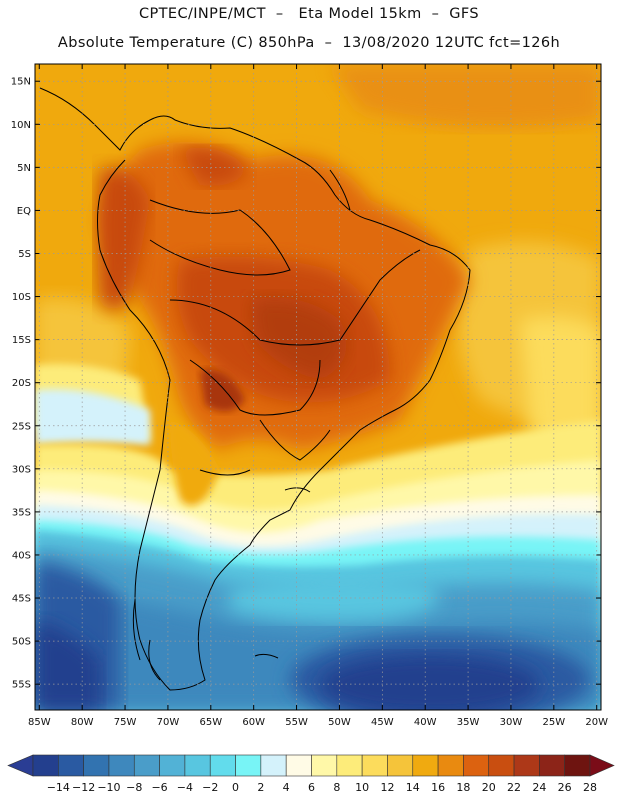 The image size is (618, 800). Describe the element at coordinates (134, 787) in the screenshot. I see `legend-label: −8` at that location.